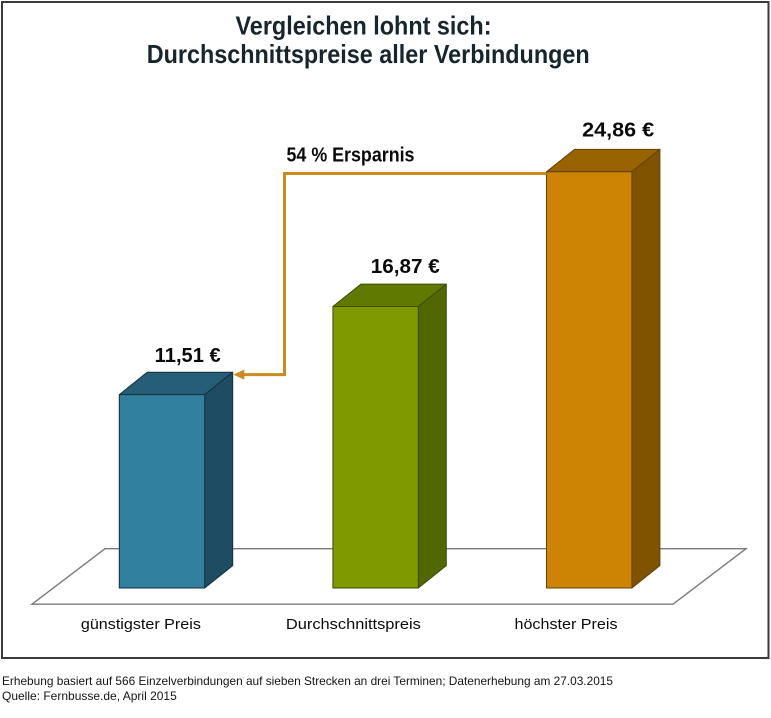  Describe the element at coordinates (566, 624) in the screenshot. I see `svg-text: höchster Preis` at that location.